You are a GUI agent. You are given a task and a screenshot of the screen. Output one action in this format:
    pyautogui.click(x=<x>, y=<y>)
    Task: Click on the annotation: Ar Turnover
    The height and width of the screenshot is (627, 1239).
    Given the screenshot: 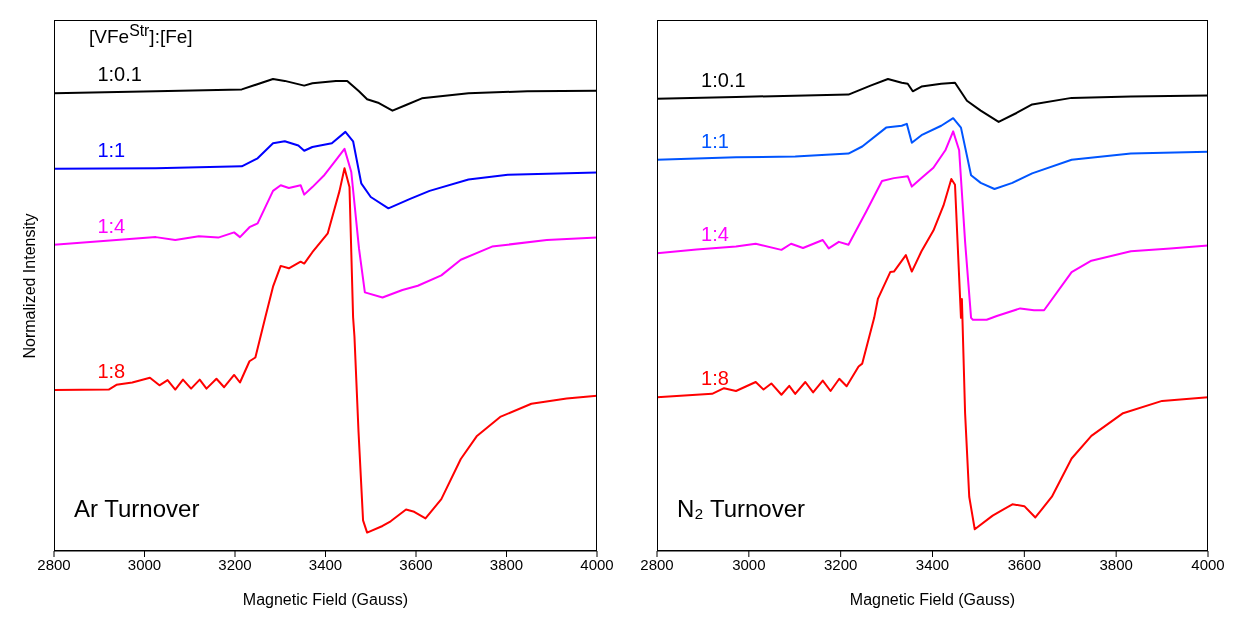 What is the action you would take?
    pyautogui.click(x=137, y=509)
    